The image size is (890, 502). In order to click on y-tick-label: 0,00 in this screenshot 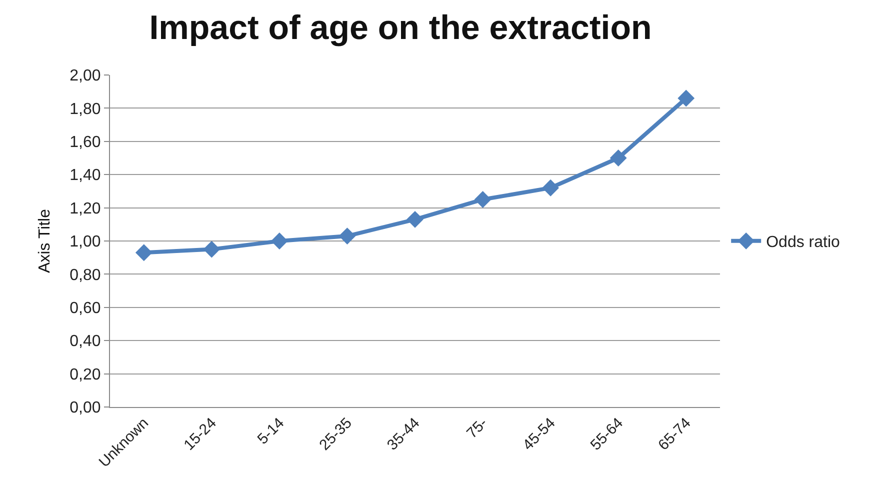, I will do `click(85, 408)`.